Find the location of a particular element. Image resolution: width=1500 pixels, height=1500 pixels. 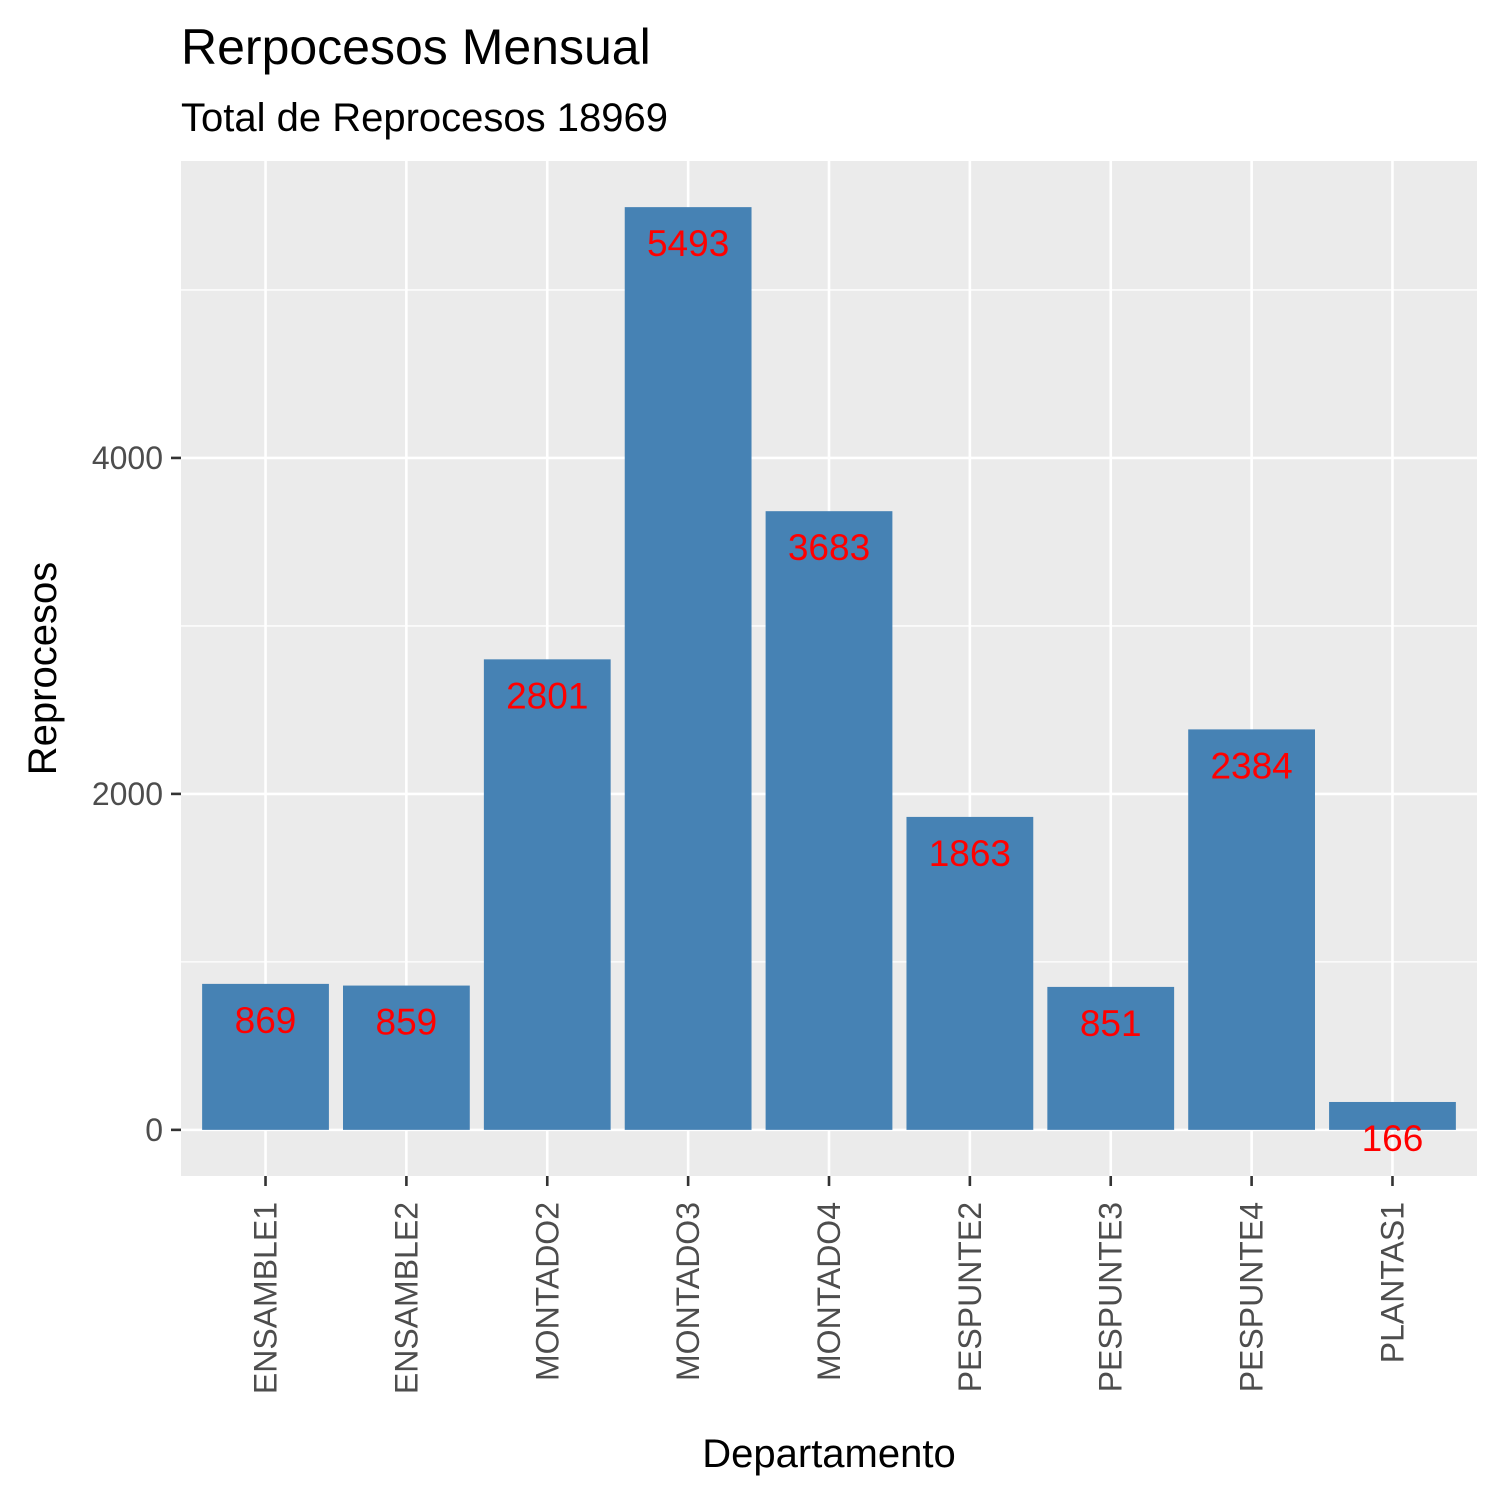

y-axis: 0 2000 4000 is located at coordinates (136, 794).